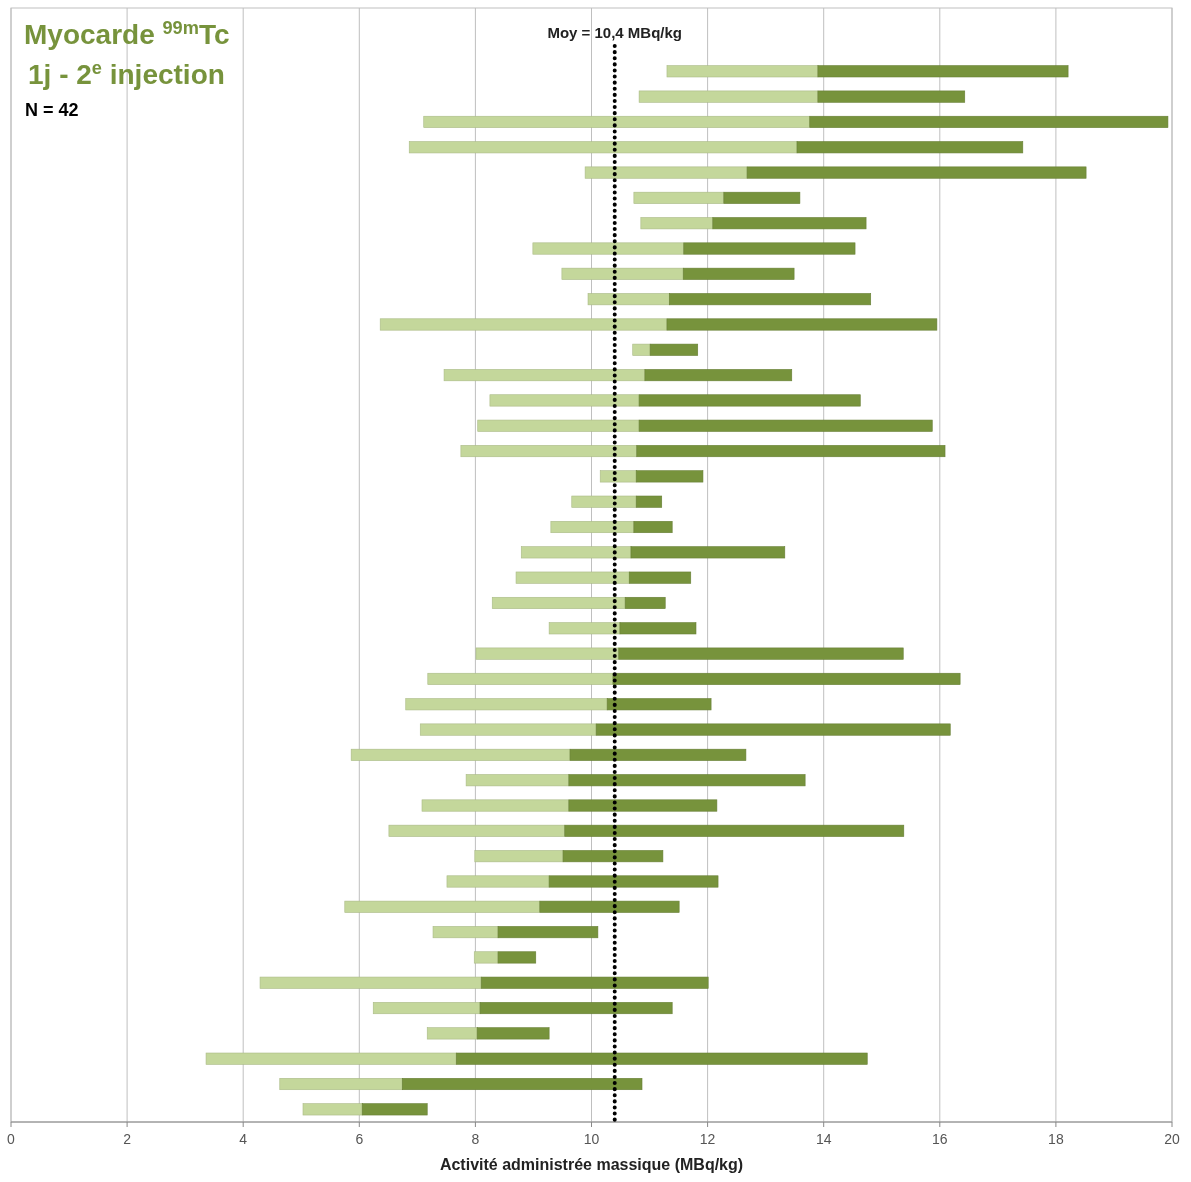  I want to click on x-tick-label: 20, so click(1172, 1139).